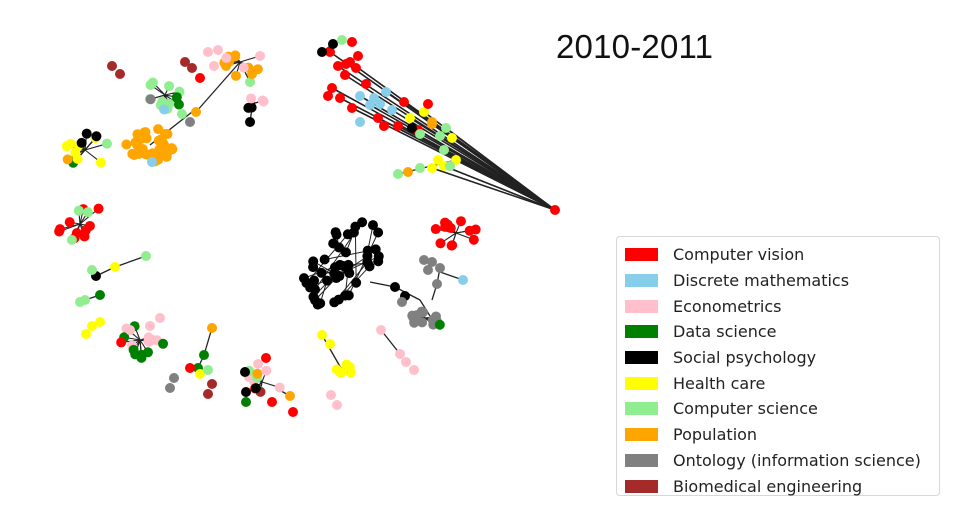 This screenshot has height=523, width=964. Describe the element at coordinates (727, 306) in the screenshot. I see `legend-label: Econometrics` at that location.